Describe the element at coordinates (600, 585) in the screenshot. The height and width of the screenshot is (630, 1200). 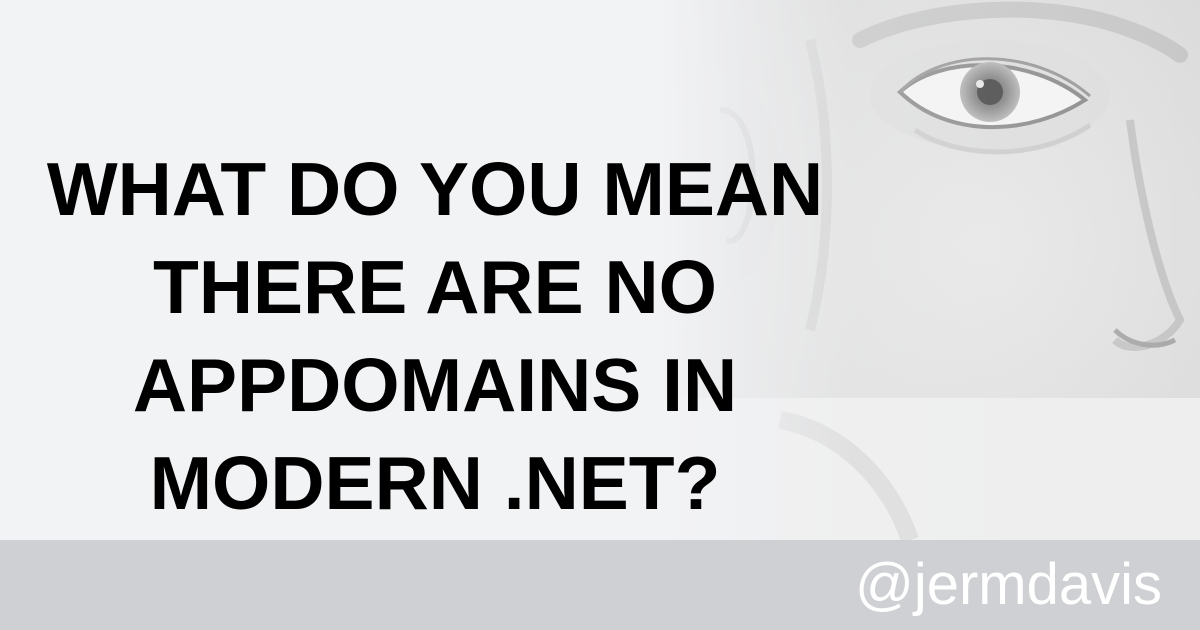
I see `footer-bar: @jermdavis` at that location.